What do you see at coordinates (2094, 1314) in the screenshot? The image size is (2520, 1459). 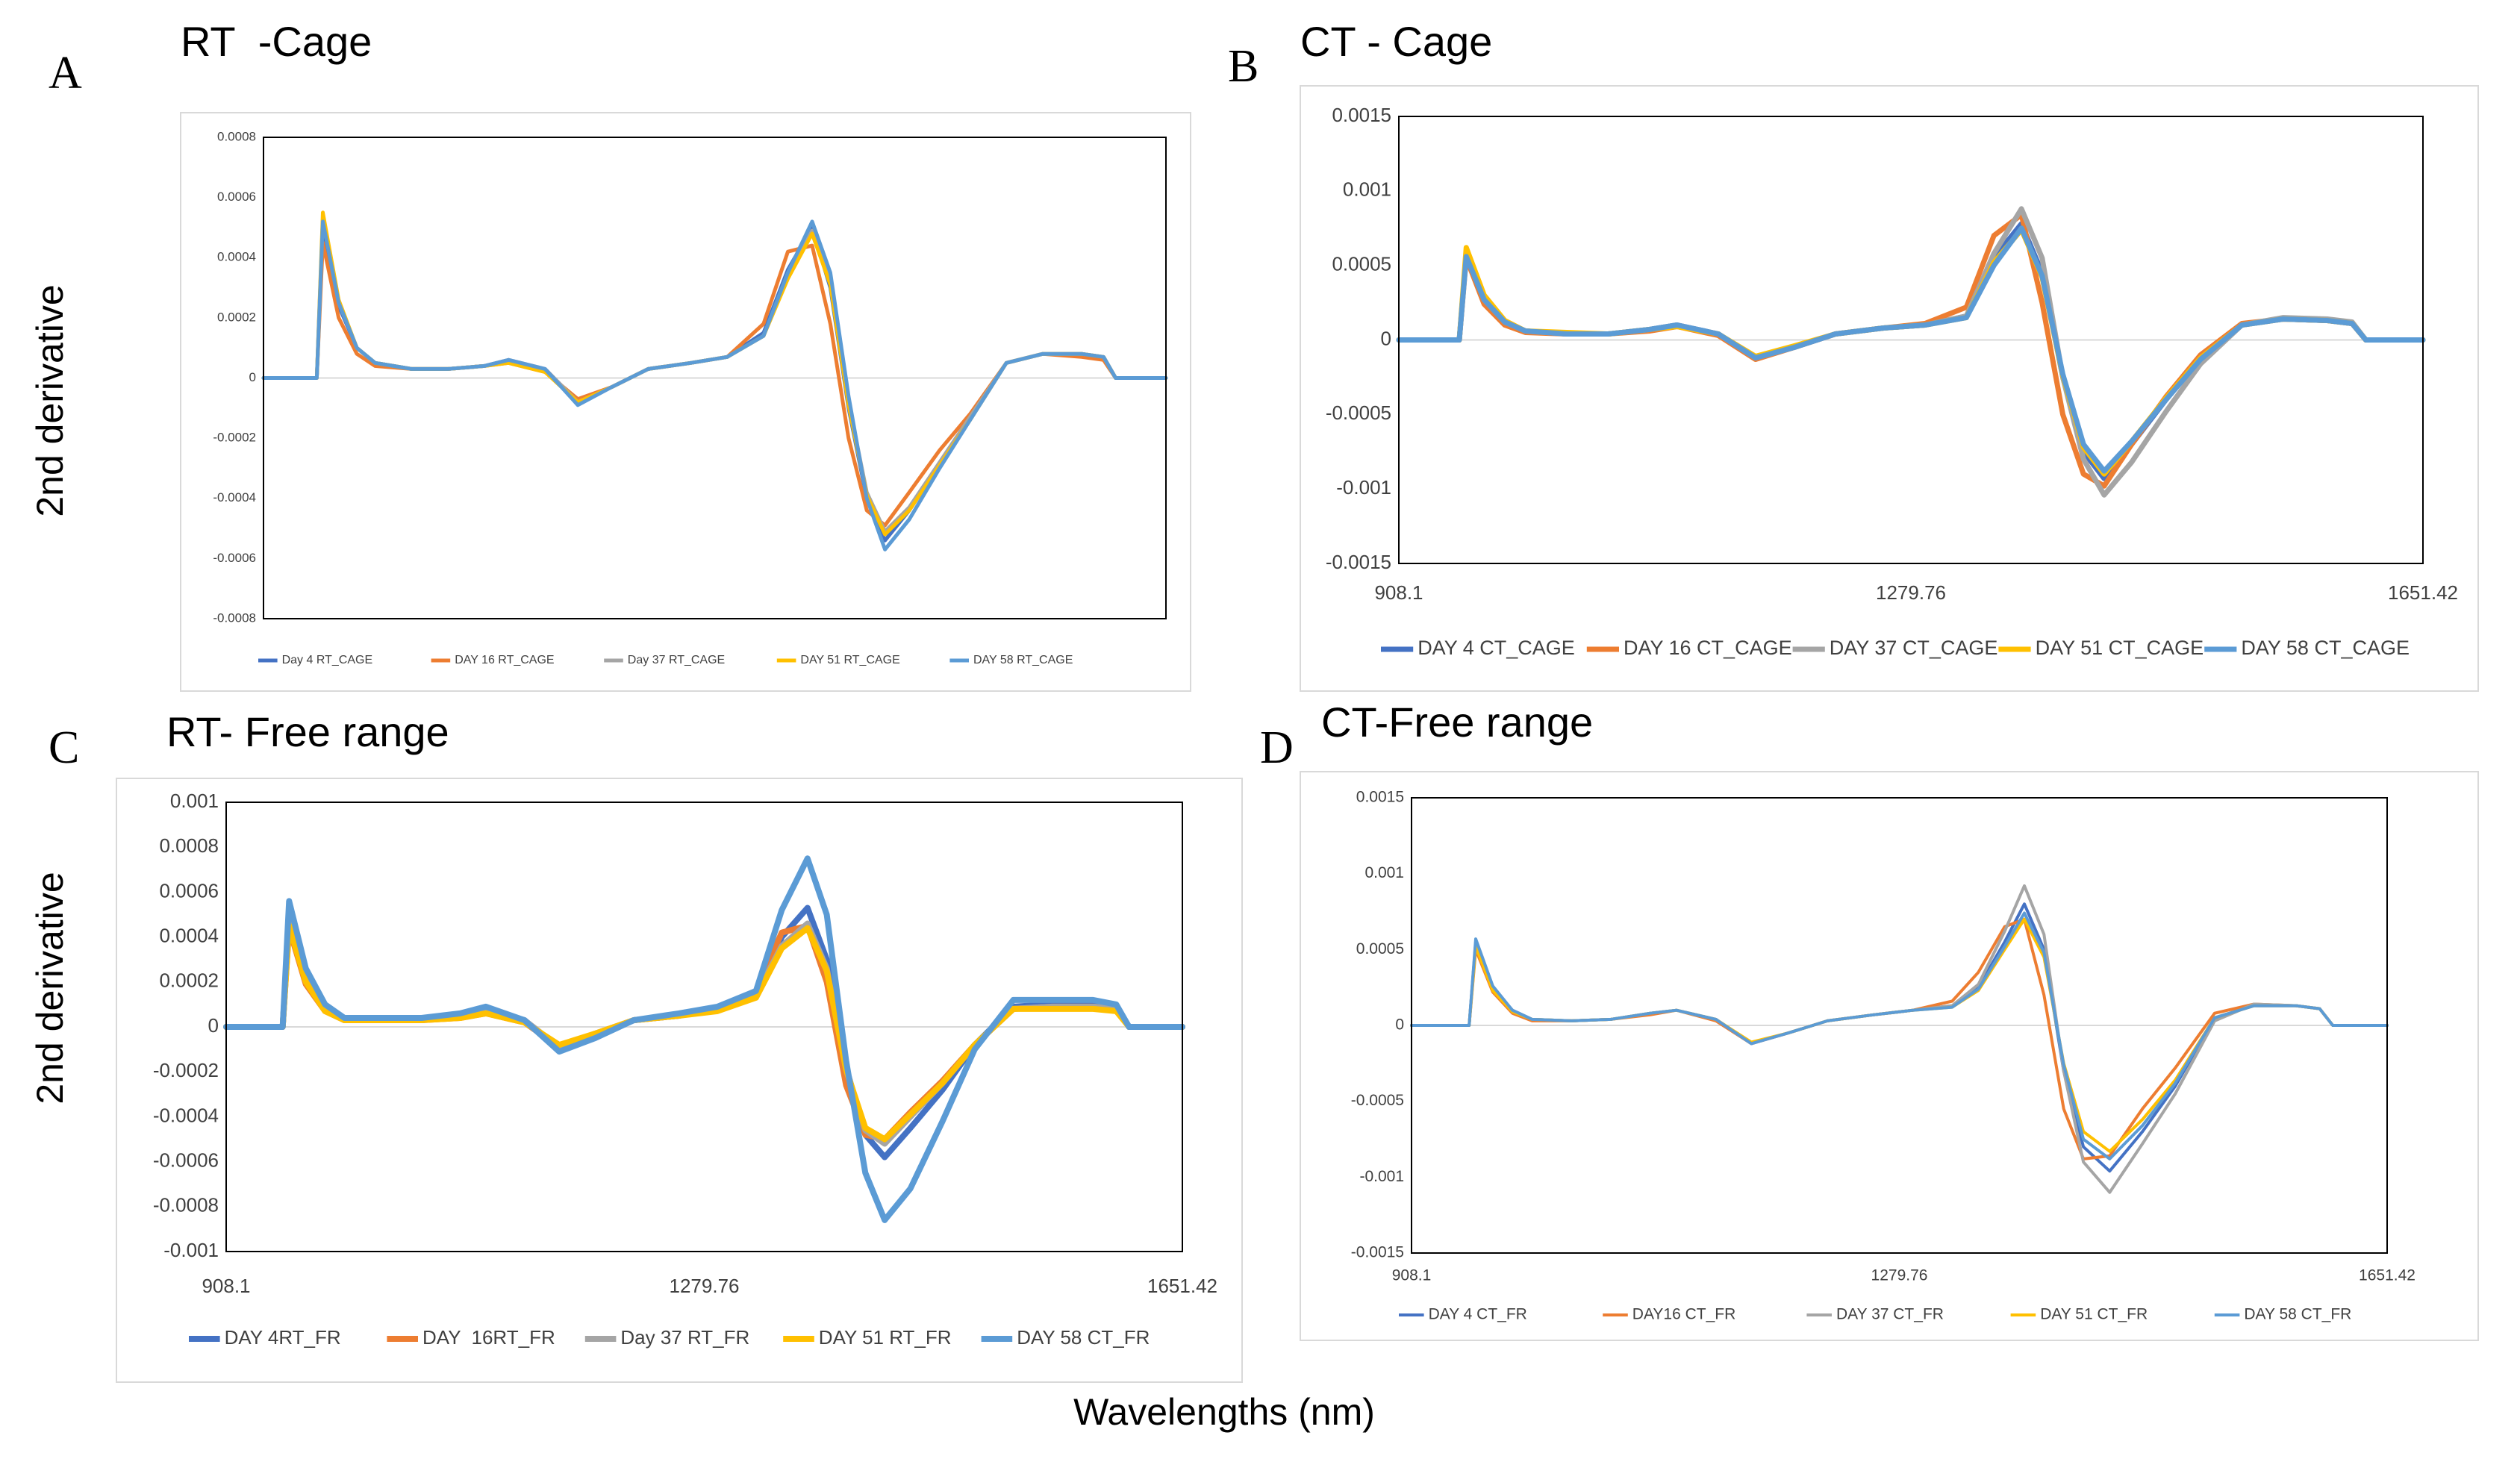 I see `legend-label: DAY 51 CT_FR` at bounding box center [2094, 1314].